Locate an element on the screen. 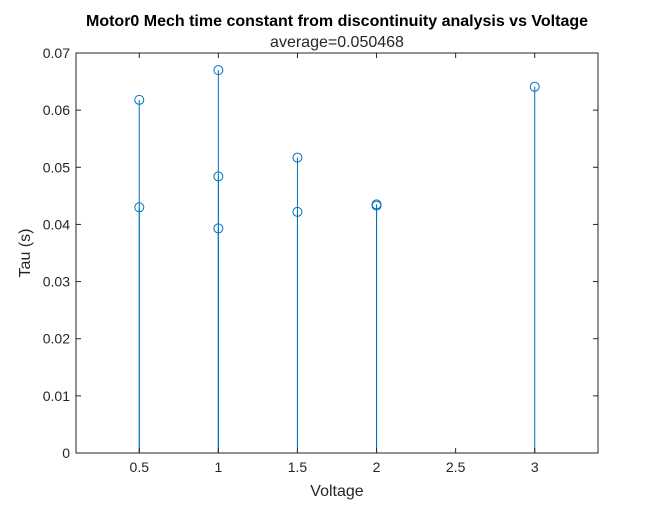  x-tick-label: 2.5 is located at coordinates (456, 467).